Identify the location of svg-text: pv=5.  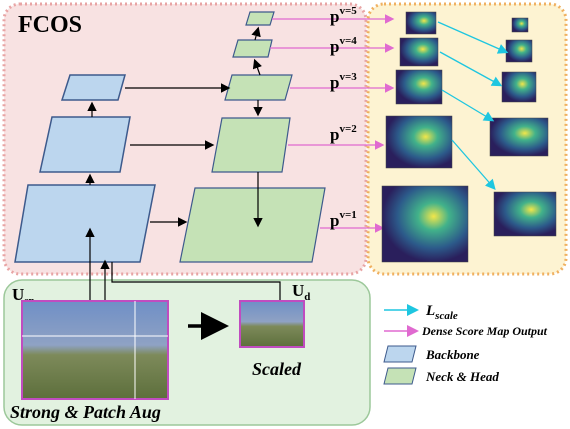
(343, 15).